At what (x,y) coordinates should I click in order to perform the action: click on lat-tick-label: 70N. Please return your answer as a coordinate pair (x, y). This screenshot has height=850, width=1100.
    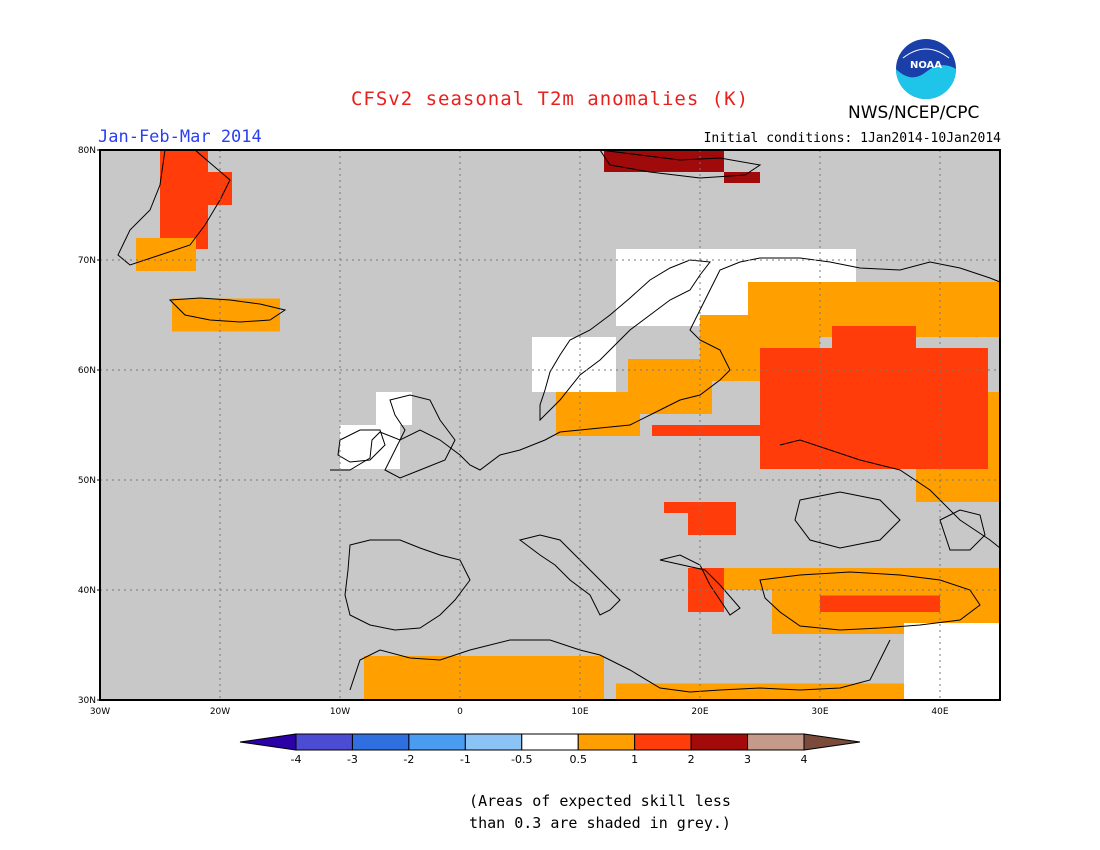
    Looking at the image, I should click on (87, 261).